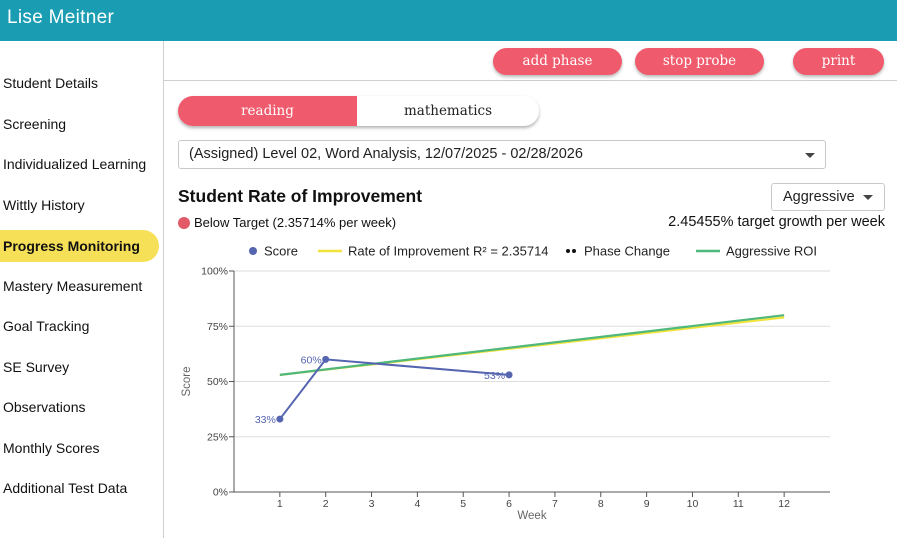 The image size is (897, 538). Describe the element at coordinates (776, 222) in the screenshot. I see `target-growth-text: 2.45455% target growth per week` at that location.